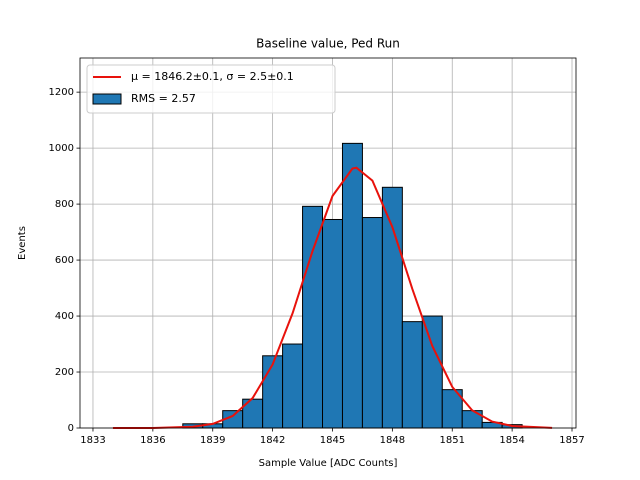 The image size is (640, 480). What do you see at coordinates (212, 440) in the screenshot?
I see `x-tick-label: 1839` at bounding box center [212, 440].